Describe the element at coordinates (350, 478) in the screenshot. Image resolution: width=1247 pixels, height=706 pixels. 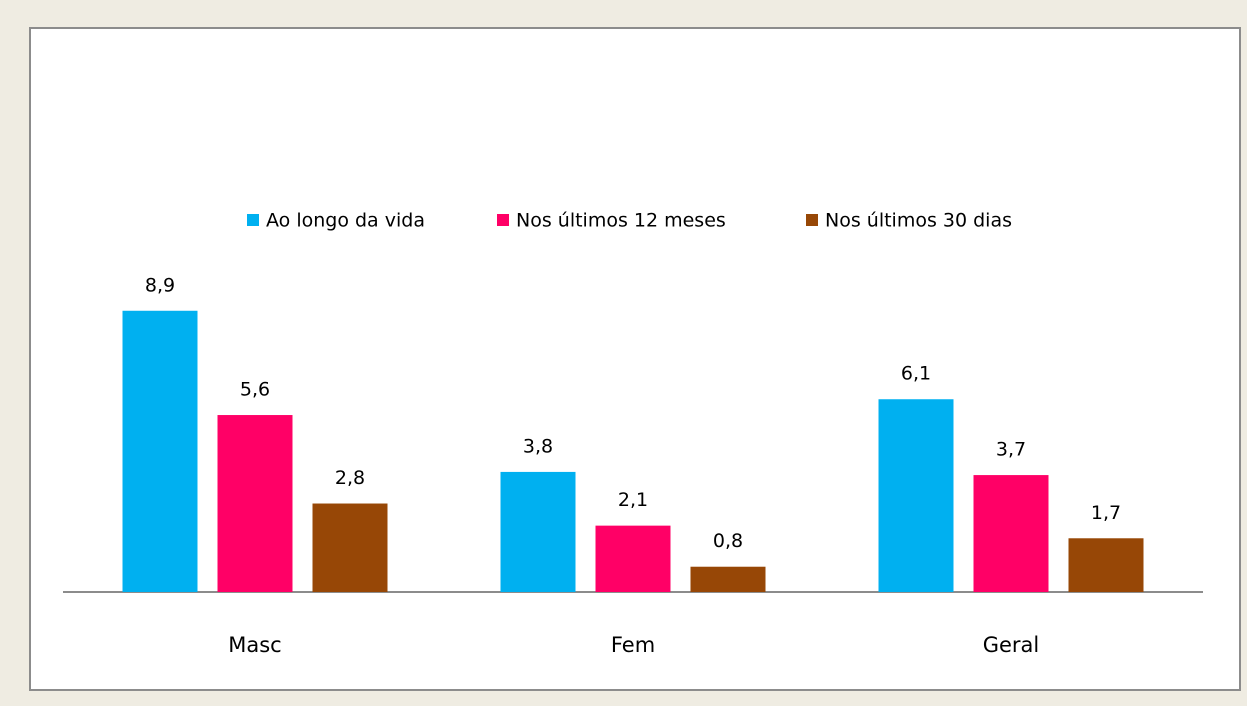
I see `data-label: 2,8` at that location.